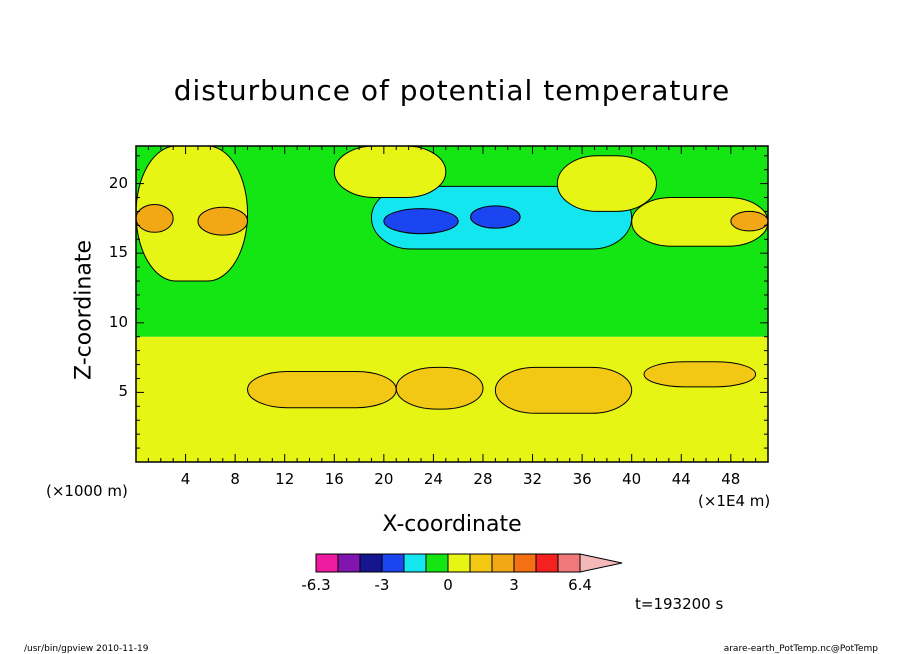 The width and height of the screenshot is (904, 654). I want to click on y-unit-label: (×1E4 m), so click(734, 501).